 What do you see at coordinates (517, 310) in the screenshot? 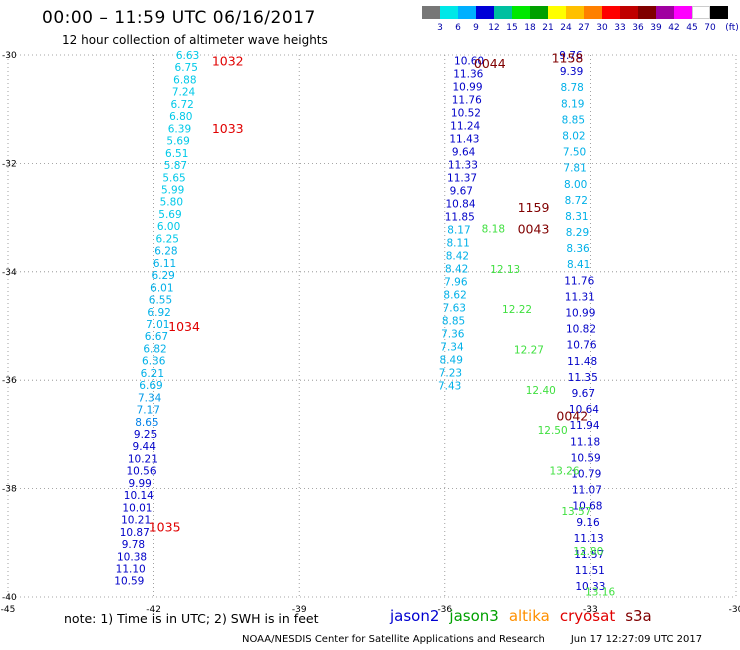
I see `wave-height-value: 12.22` at bounding box center [517, 310].